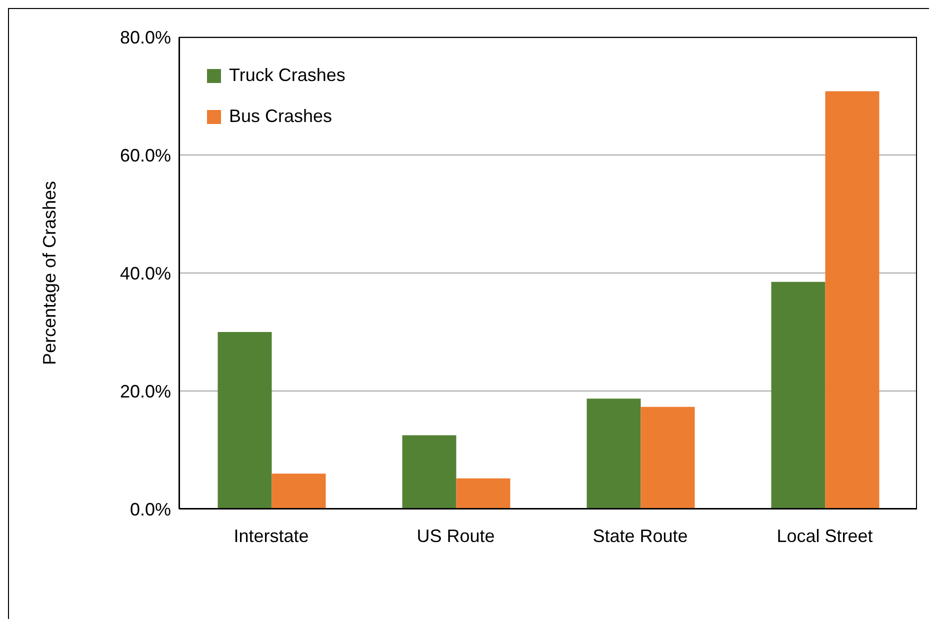  What do you see at coordinates (824, 536) in the screenshot?
I see `x-tick-label: Local Street` at bounding box center [824, 536].